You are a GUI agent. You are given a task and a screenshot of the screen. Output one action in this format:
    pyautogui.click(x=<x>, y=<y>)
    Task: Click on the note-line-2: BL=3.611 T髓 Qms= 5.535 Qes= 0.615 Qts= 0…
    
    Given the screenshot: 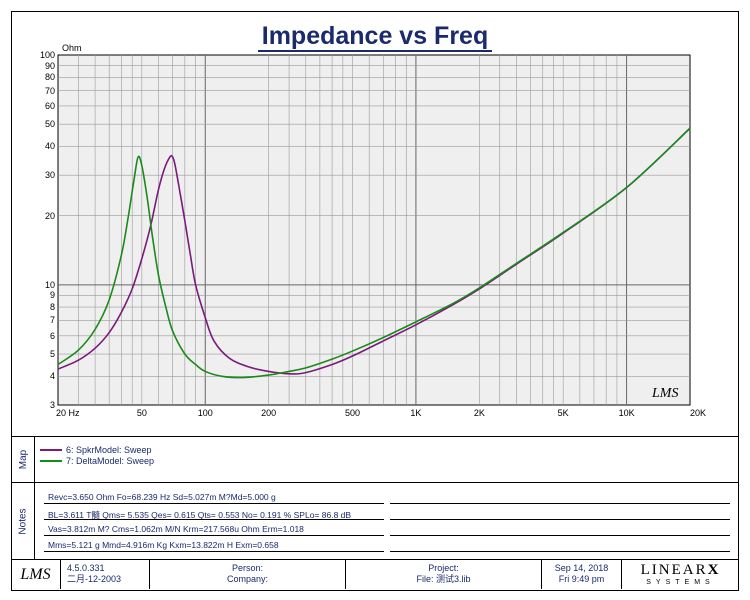 What is the action you would take?
    pyautogui.click(x=200, y=515)
    